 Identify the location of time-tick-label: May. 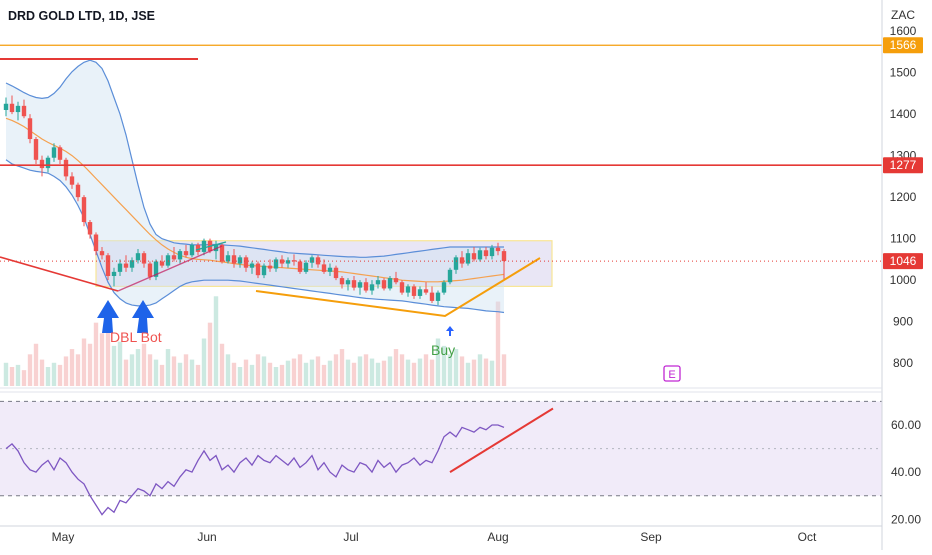
(63, 537).